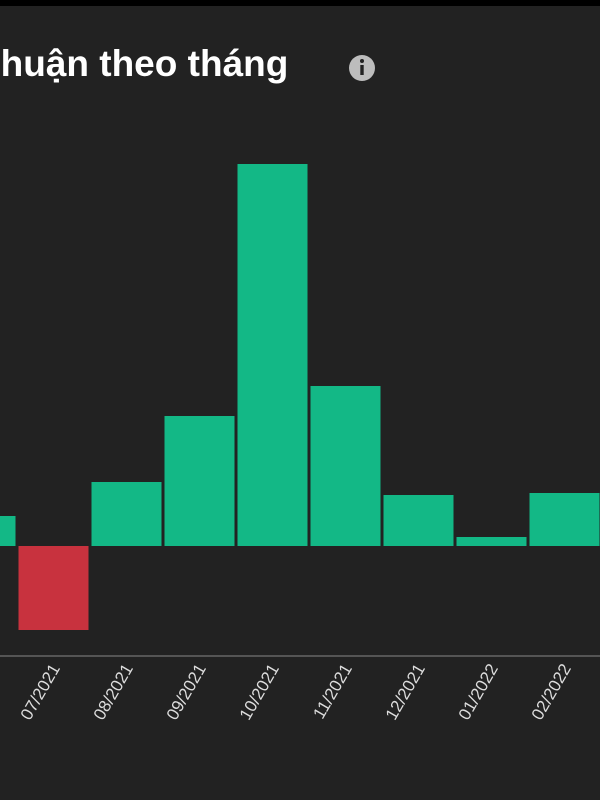  Describe the element at coordinates (144, 63) in the screenshot. I see `chart-title: nhuận theo tháng` at that location.